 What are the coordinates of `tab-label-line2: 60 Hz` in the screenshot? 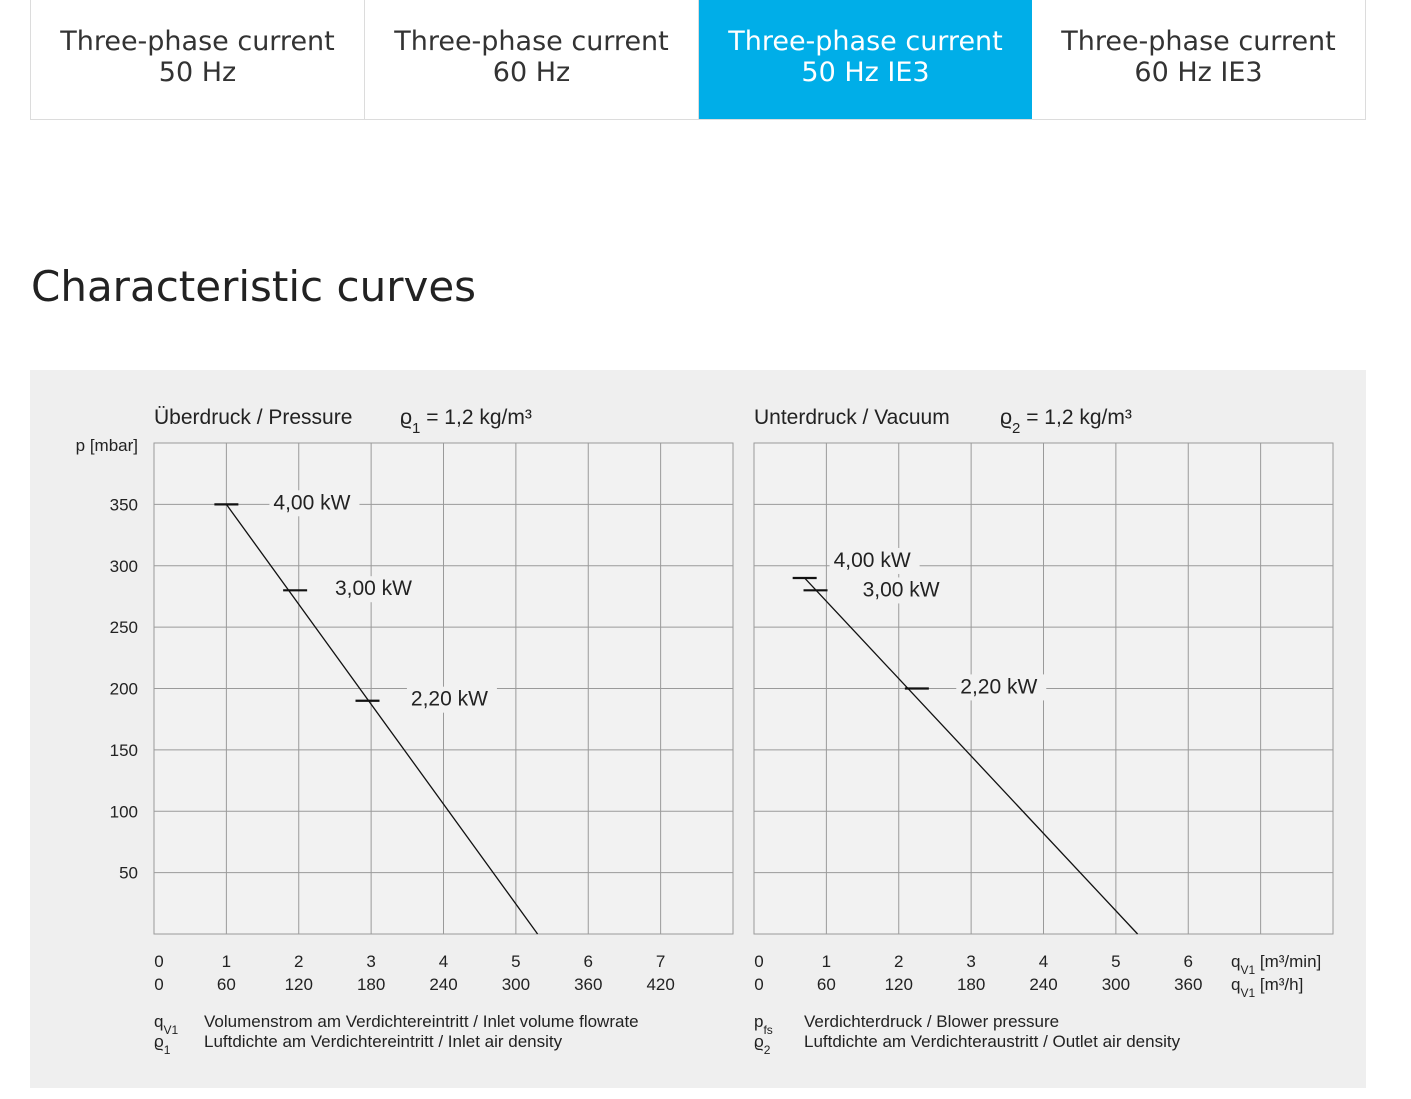 It's located at (531, 72).